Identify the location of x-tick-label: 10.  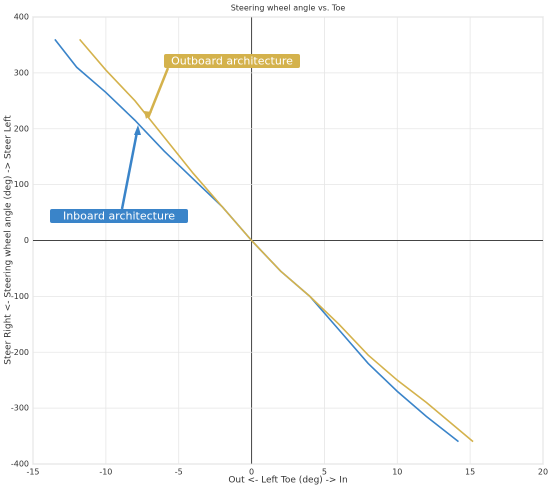
(397, 472).